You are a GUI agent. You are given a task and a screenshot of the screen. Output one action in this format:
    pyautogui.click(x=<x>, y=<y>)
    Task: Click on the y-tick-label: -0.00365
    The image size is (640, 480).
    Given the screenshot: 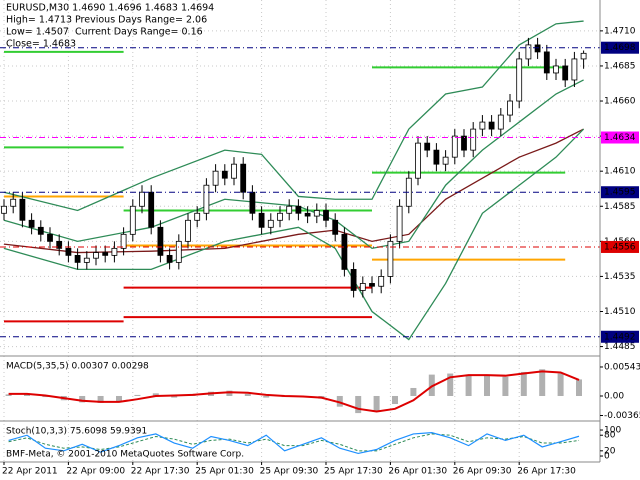 What is the action you would take?
    pyautogui.click(x=622, y=416)
    